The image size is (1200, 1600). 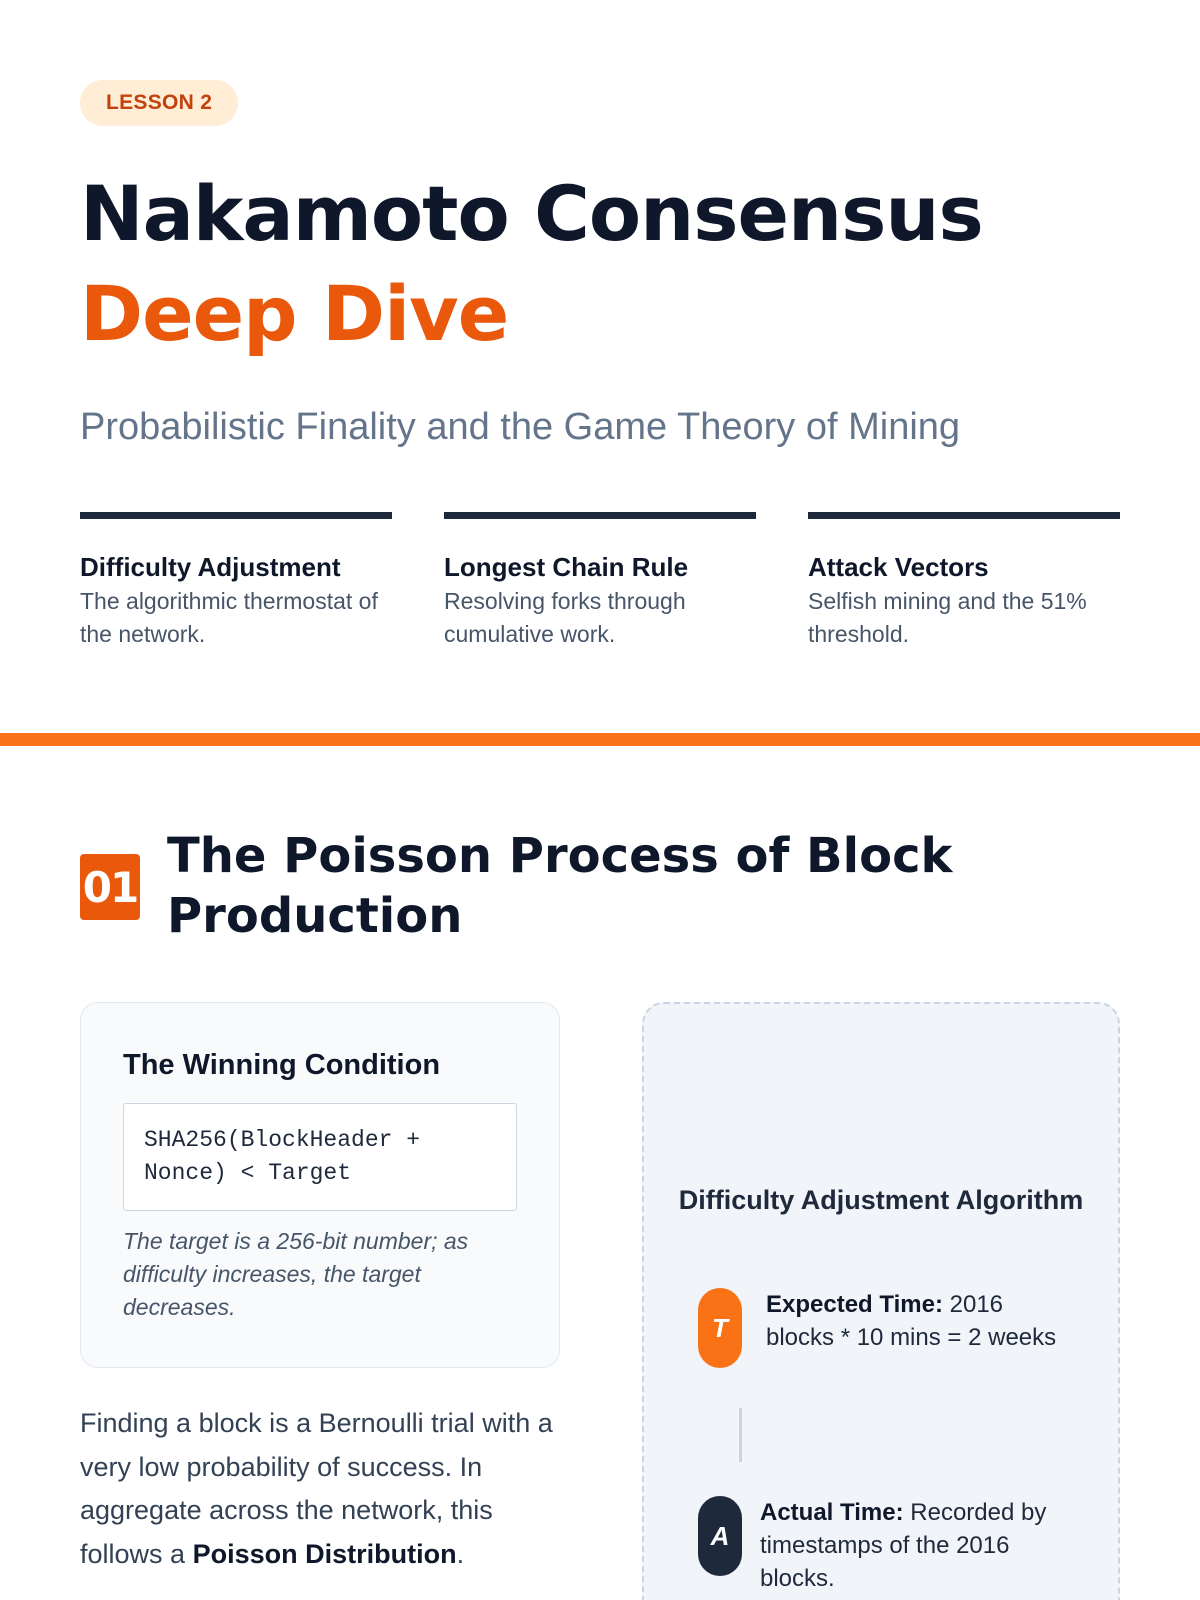 I want to click on section-divider, so click(x=600, y=739).